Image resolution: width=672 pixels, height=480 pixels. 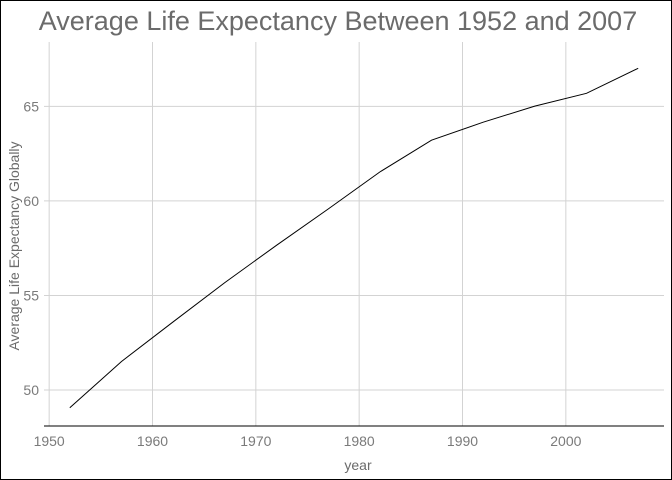 I want to click on x-tick-label: 1960, so click(x=152, y=441).